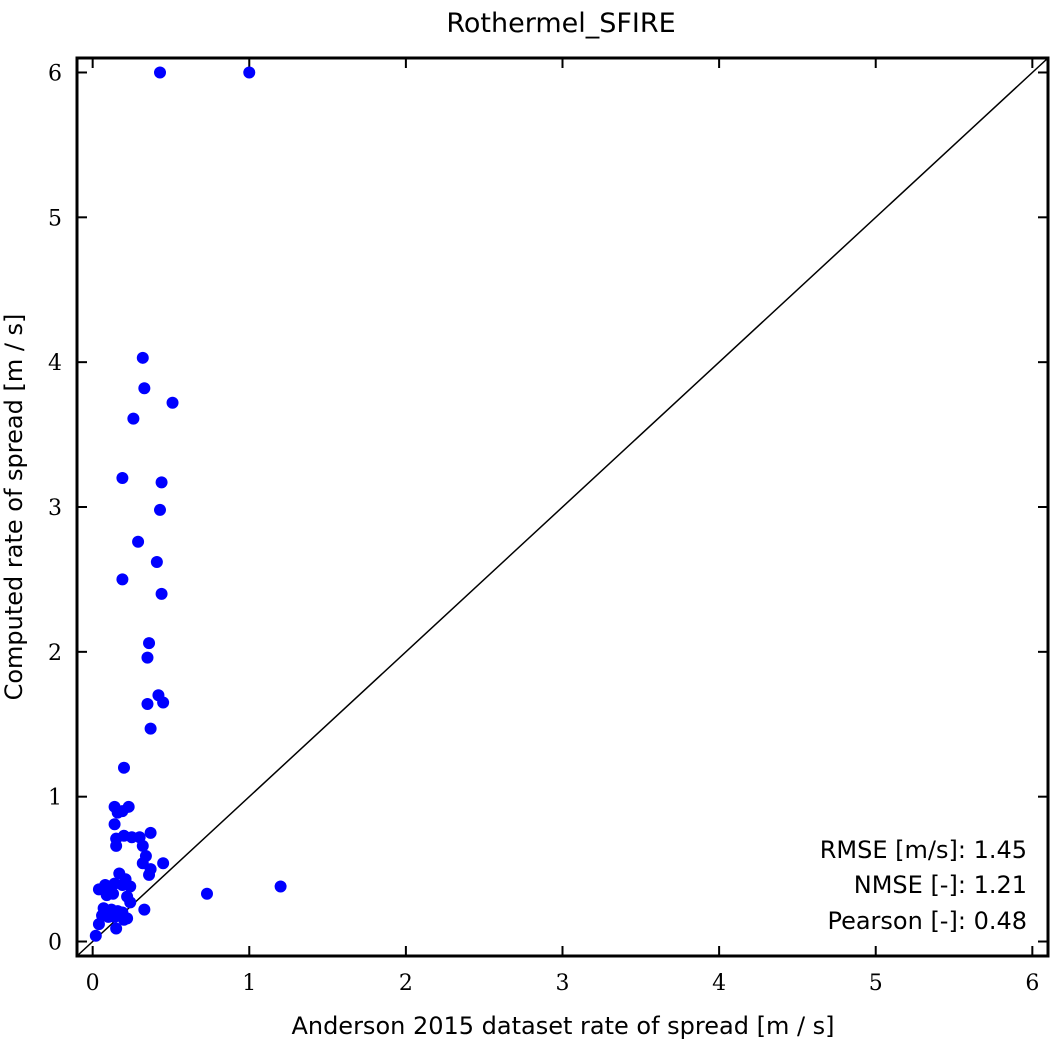 The width and height of the screenshot is (1050, 1050). Describe the element at coordinates (896, 921) in the screenshot. I see `stat-pearson-label: Pearson [-]:` at that location.